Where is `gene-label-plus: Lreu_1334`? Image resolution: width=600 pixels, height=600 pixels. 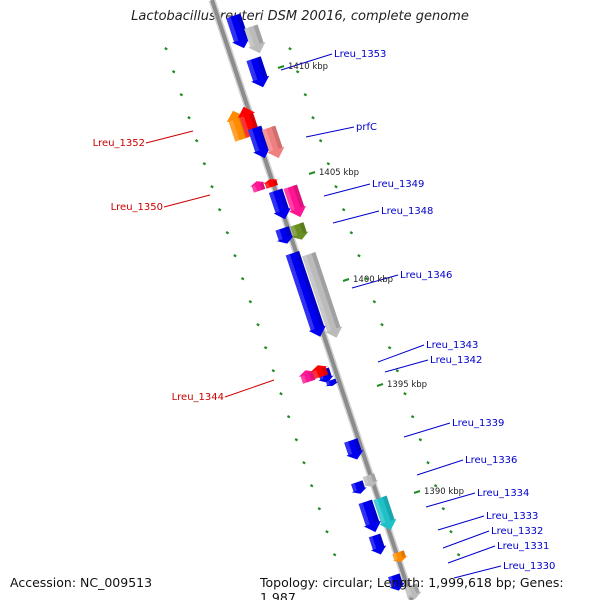
gene-label-plus: Lreu_1334 is located at coordinates (503, 493).